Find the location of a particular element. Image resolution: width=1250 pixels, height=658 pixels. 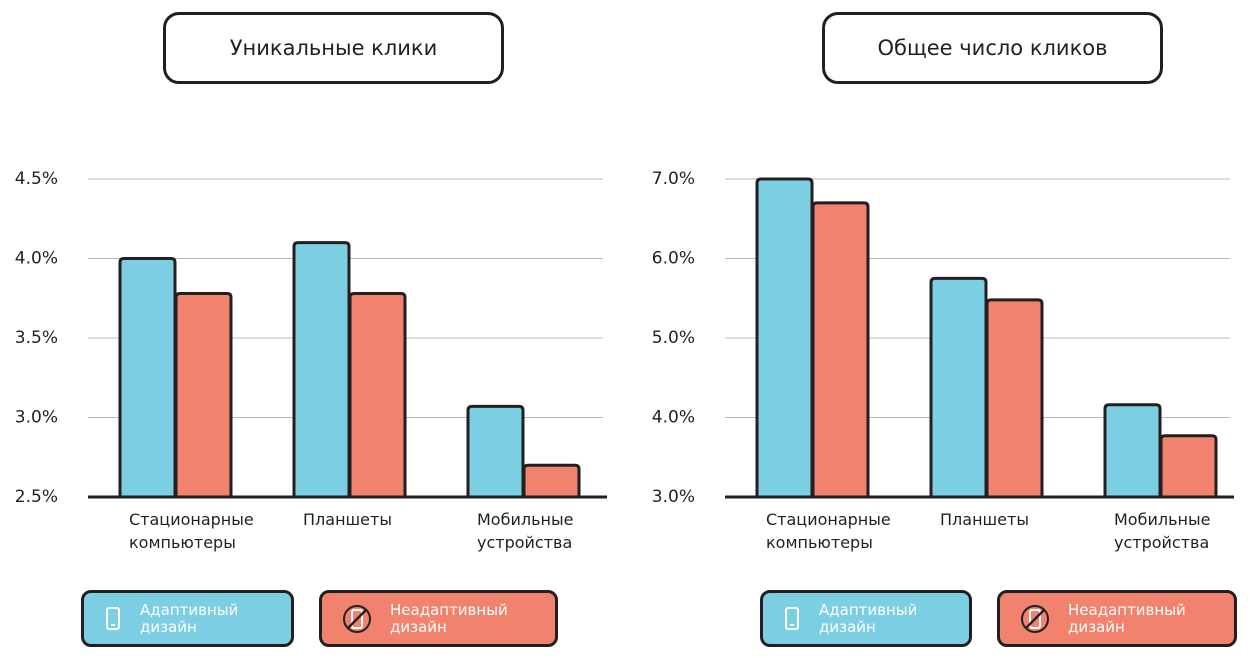

chart-title: Общее число кликов is located at coordinates (992, 48).